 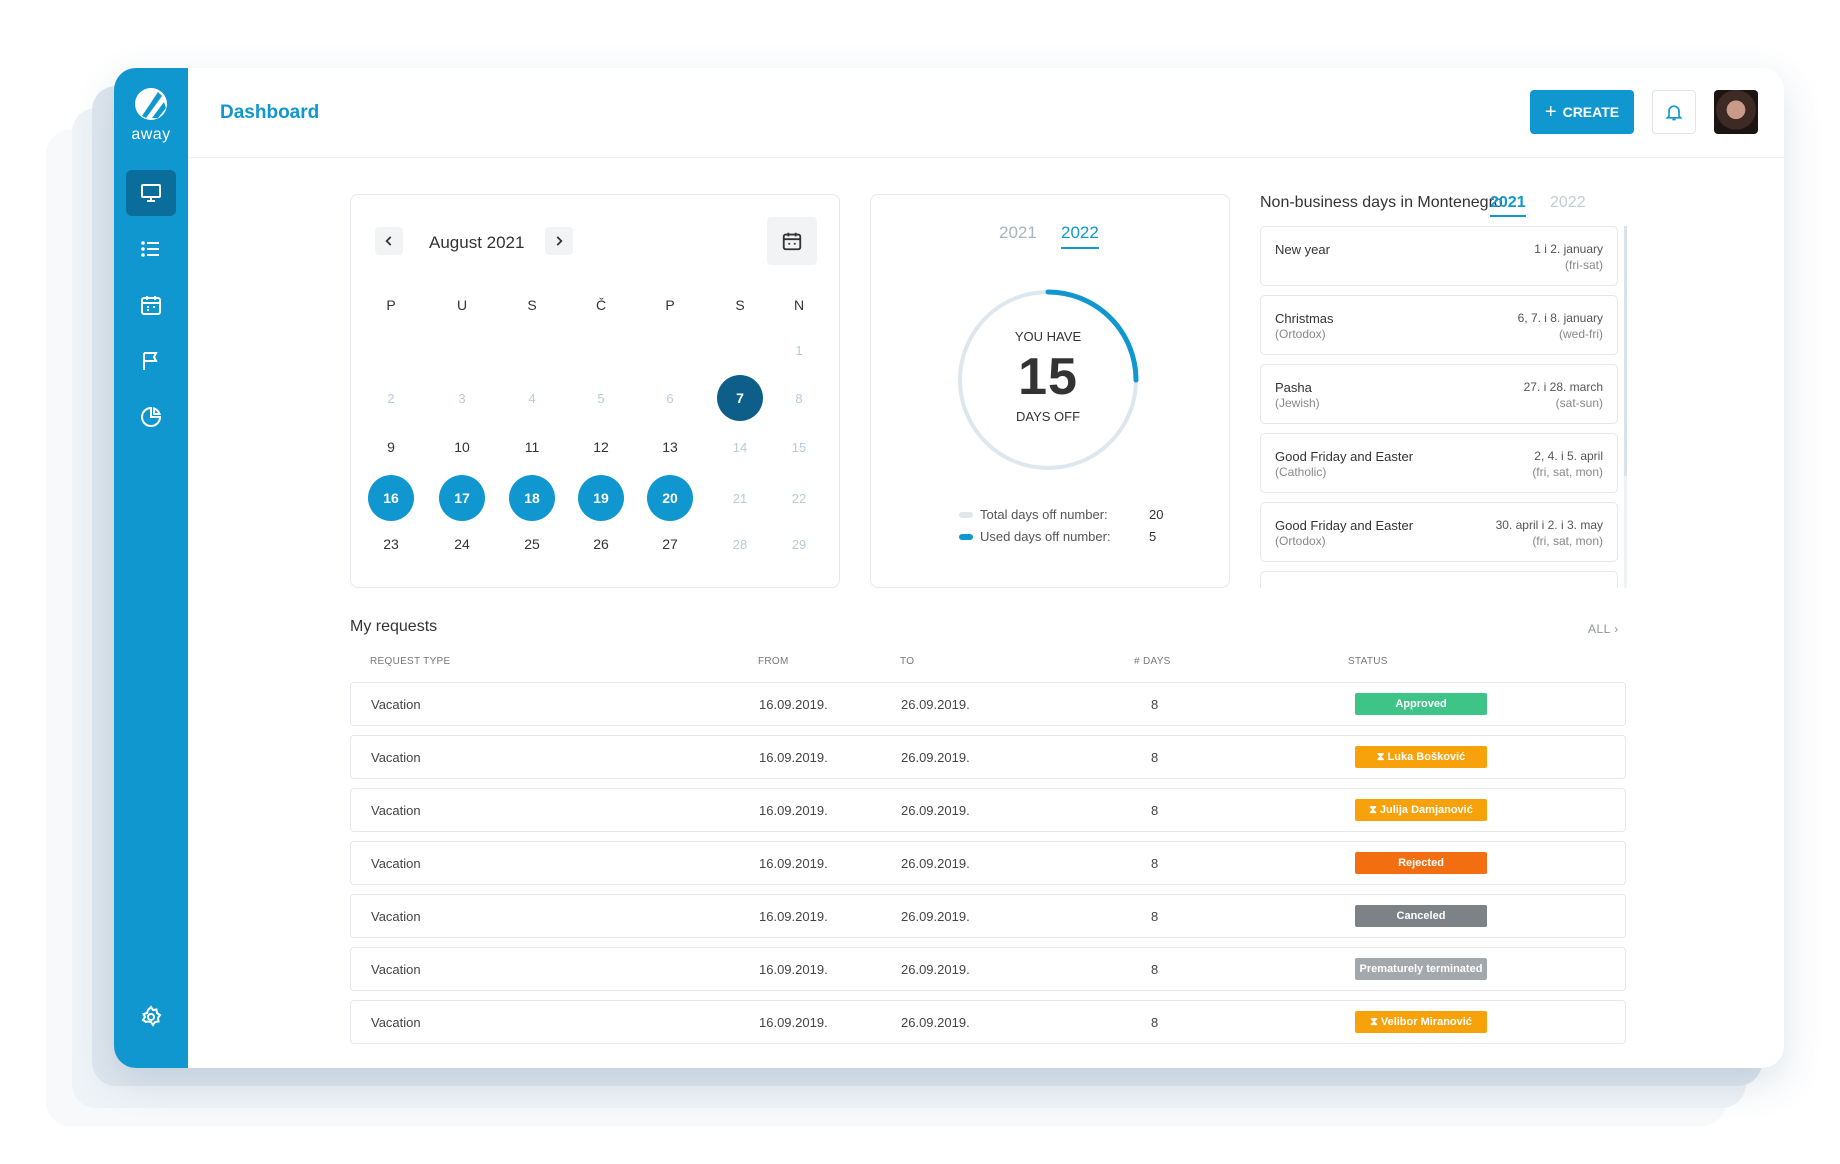 What do you see at coordinates (1439, 256) in the screenshot?
I see `holiday-item: New year 1 i 2. january (fri-sat)` at bounding box center [1439, 256].